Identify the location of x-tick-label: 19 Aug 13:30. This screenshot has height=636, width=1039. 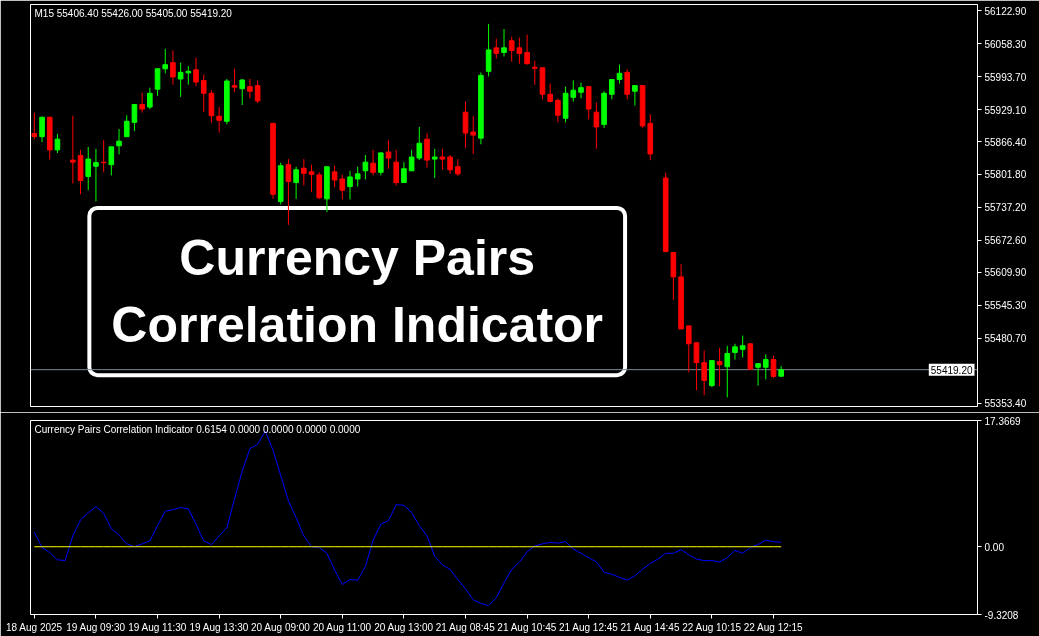
(219, 627).